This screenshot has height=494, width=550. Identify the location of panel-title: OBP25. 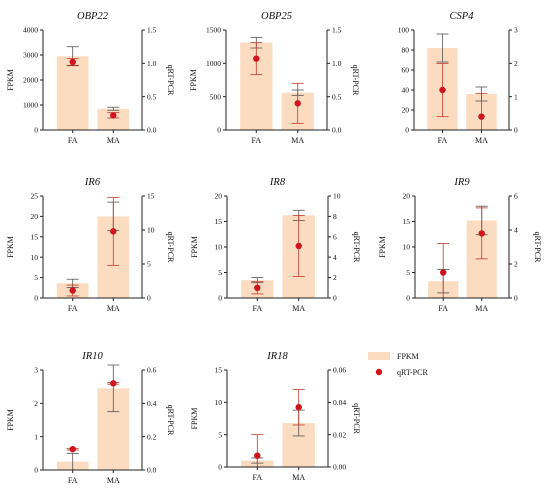
(276, 16).